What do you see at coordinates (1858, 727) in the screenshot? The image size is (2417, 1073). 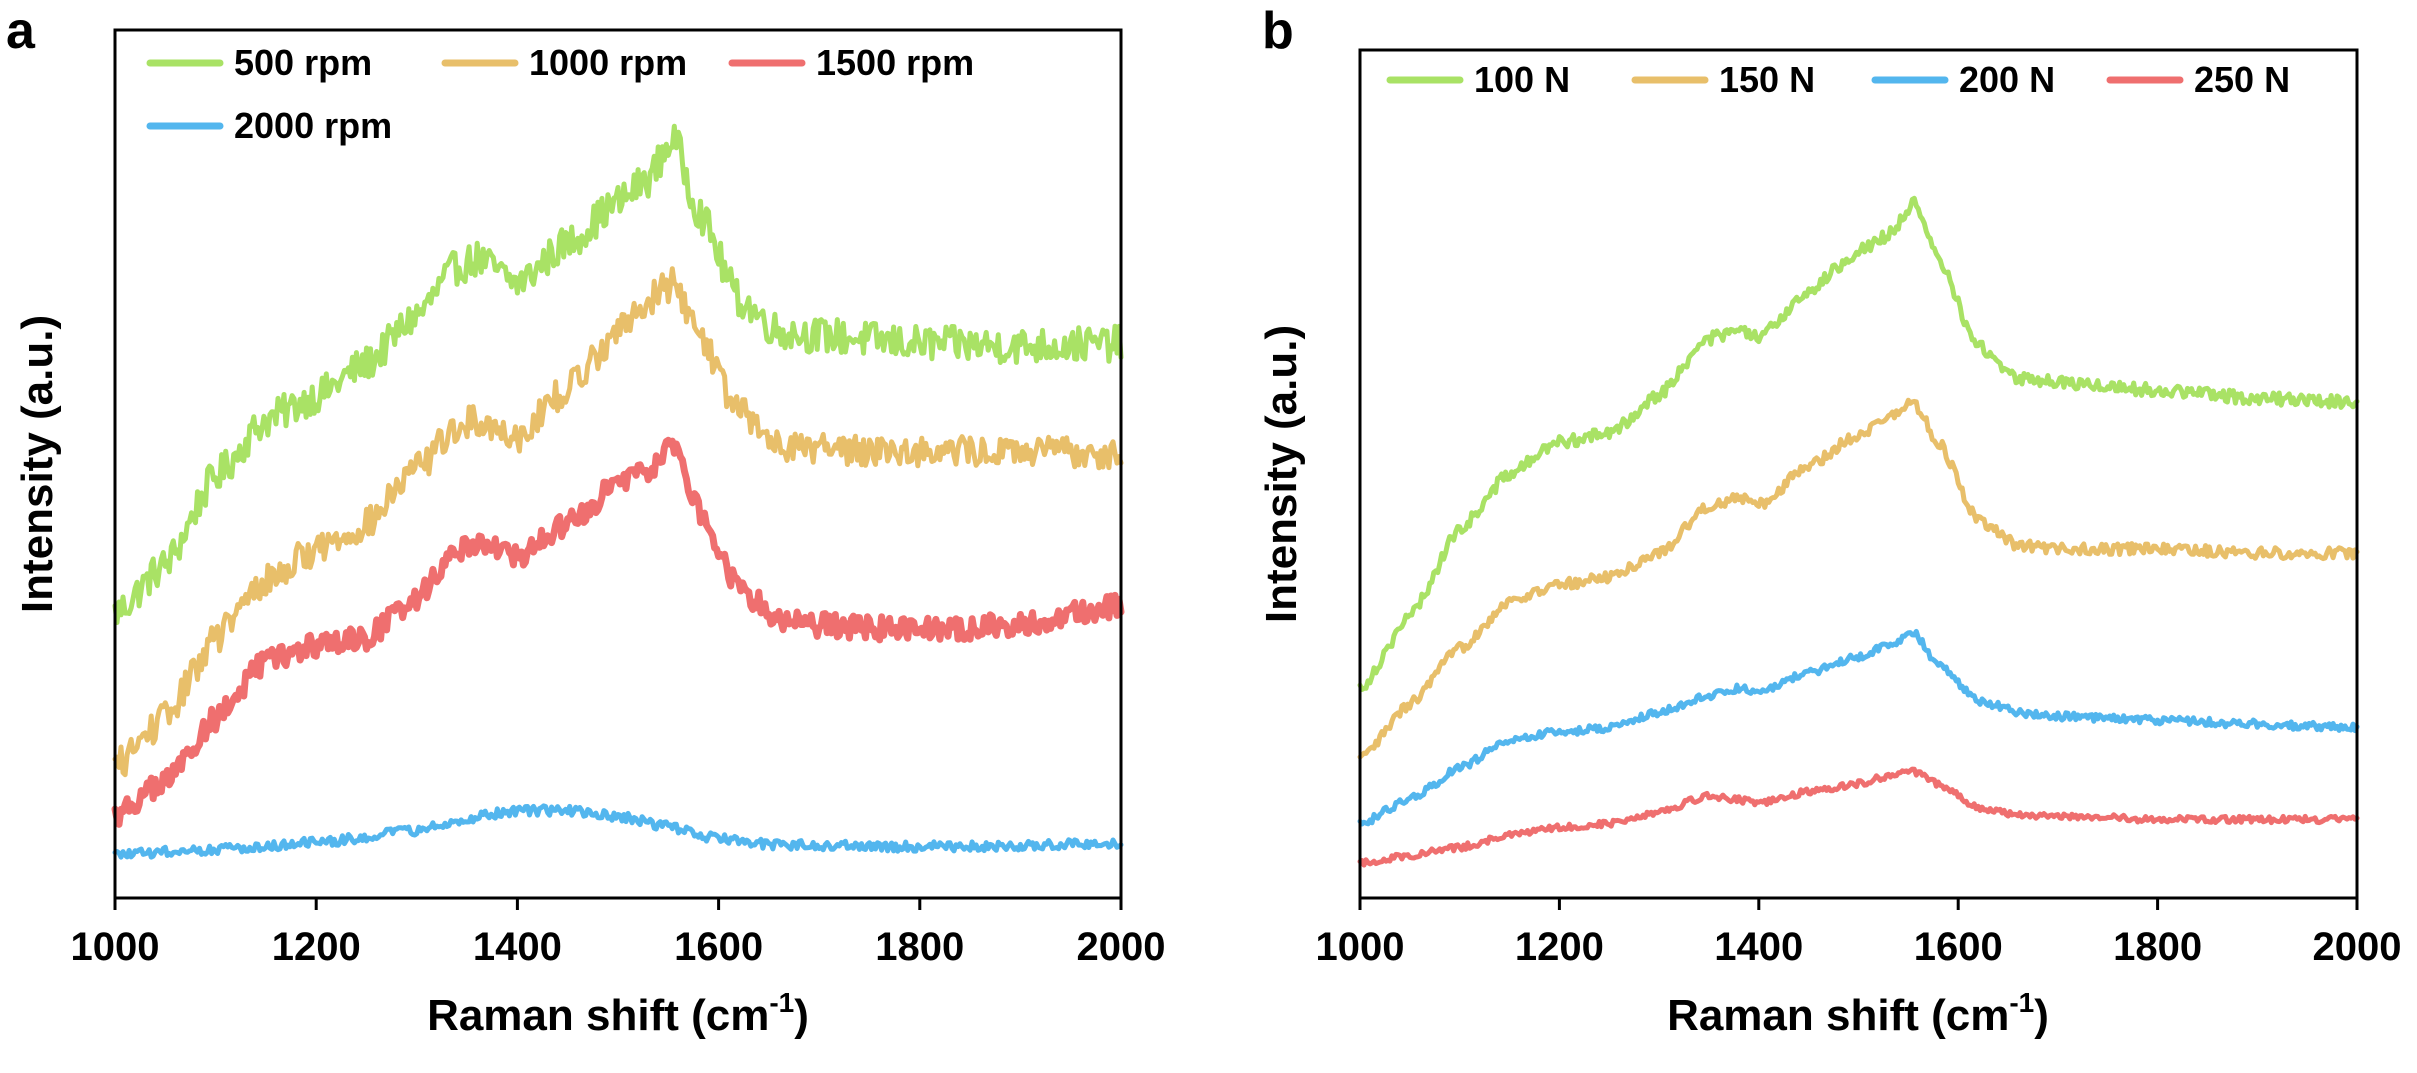 I see `series-line-200-n` at bounding box center [1858, 727].